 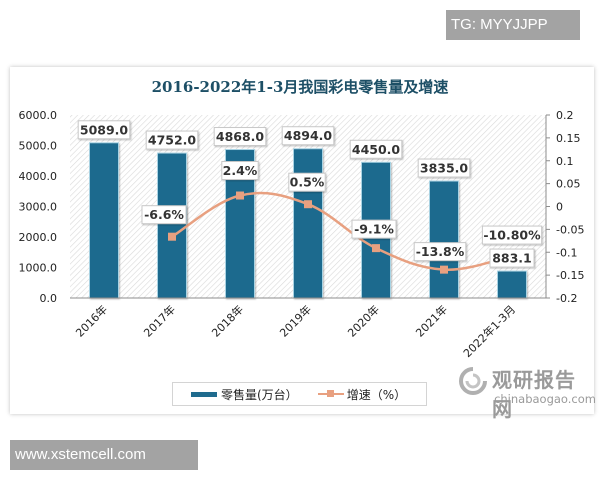 I want to click on left-axis-tick-label: 3000.0, so click(x=38, y=207).